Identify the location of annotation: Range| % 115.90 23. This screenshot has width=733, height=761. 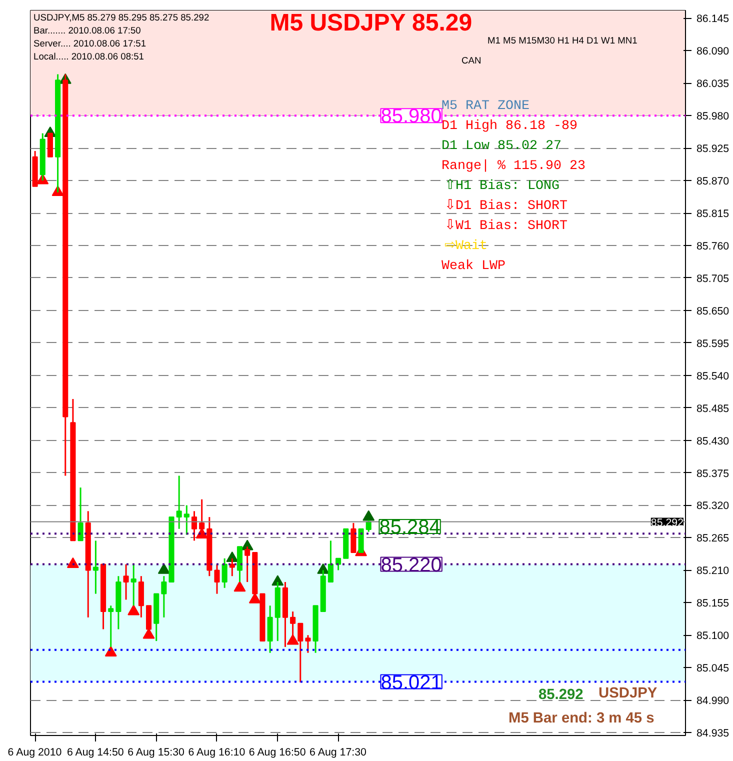
(514, 166).